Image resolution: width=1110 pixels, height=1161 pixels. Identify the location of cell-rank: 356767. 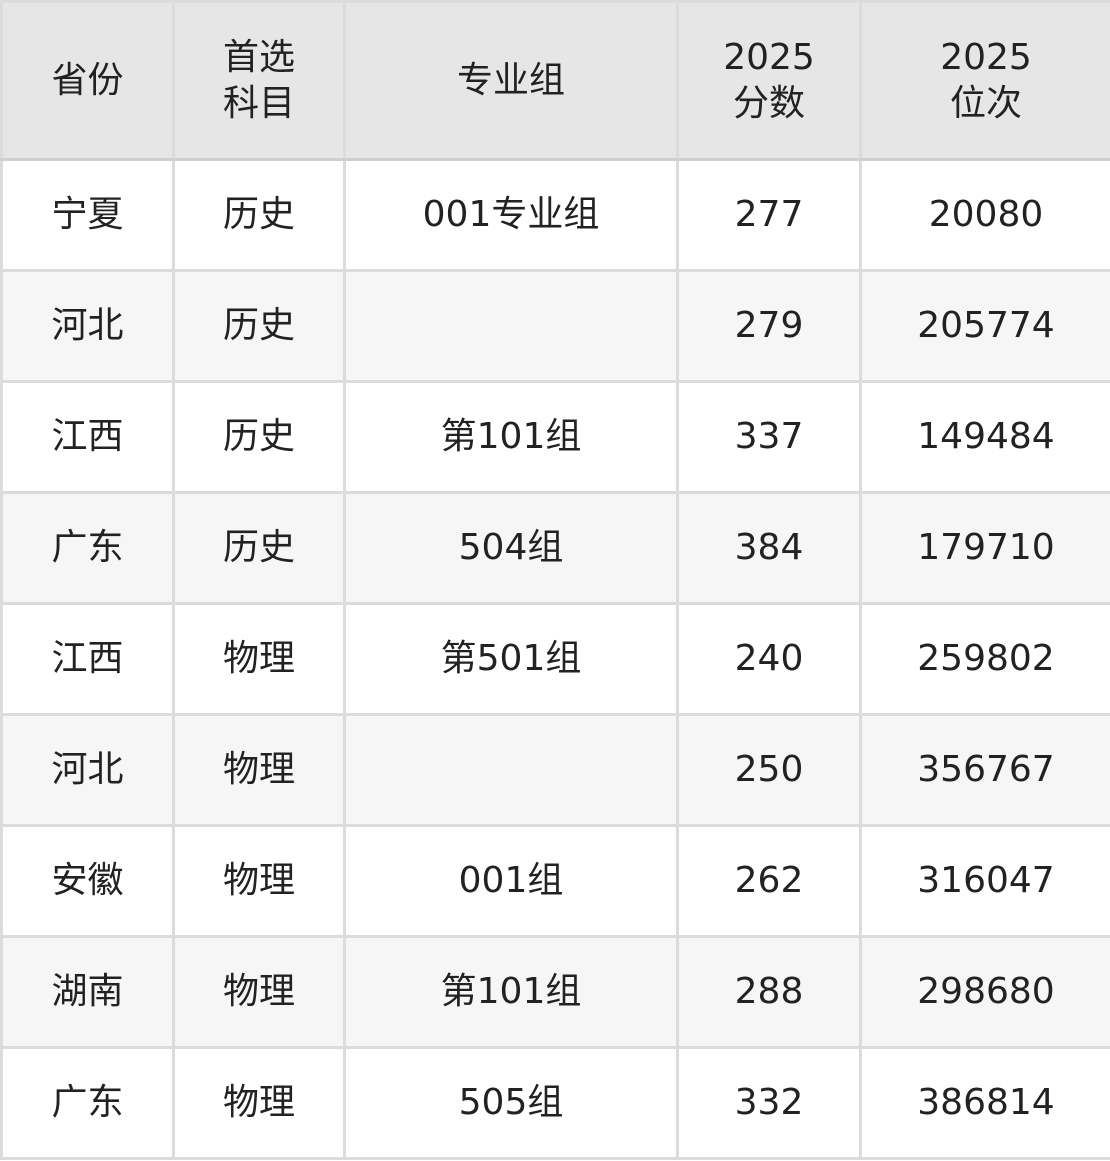
(984, 770).